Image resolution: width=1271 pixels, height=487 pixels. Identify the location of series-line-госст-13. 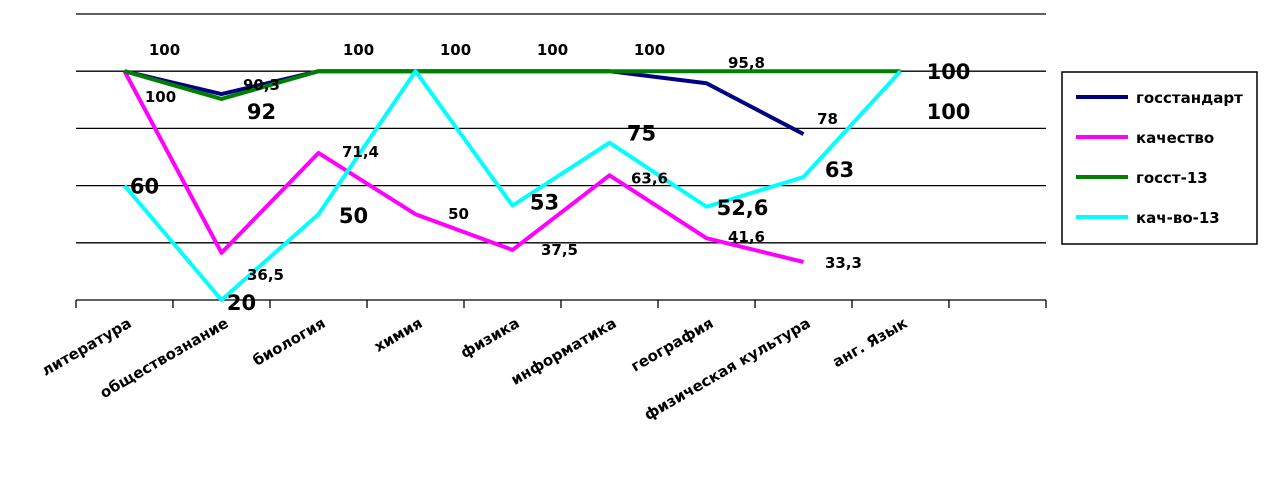
(512, 85).